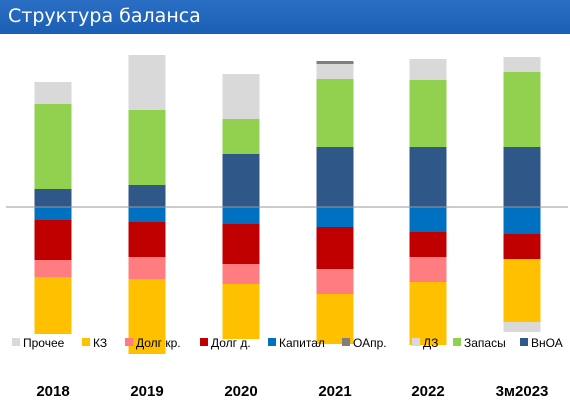 The image size is (570, 402). Describe the element at coordinates (53, 198) in the screenshot. I see `bar-вноа-2018` at that location.